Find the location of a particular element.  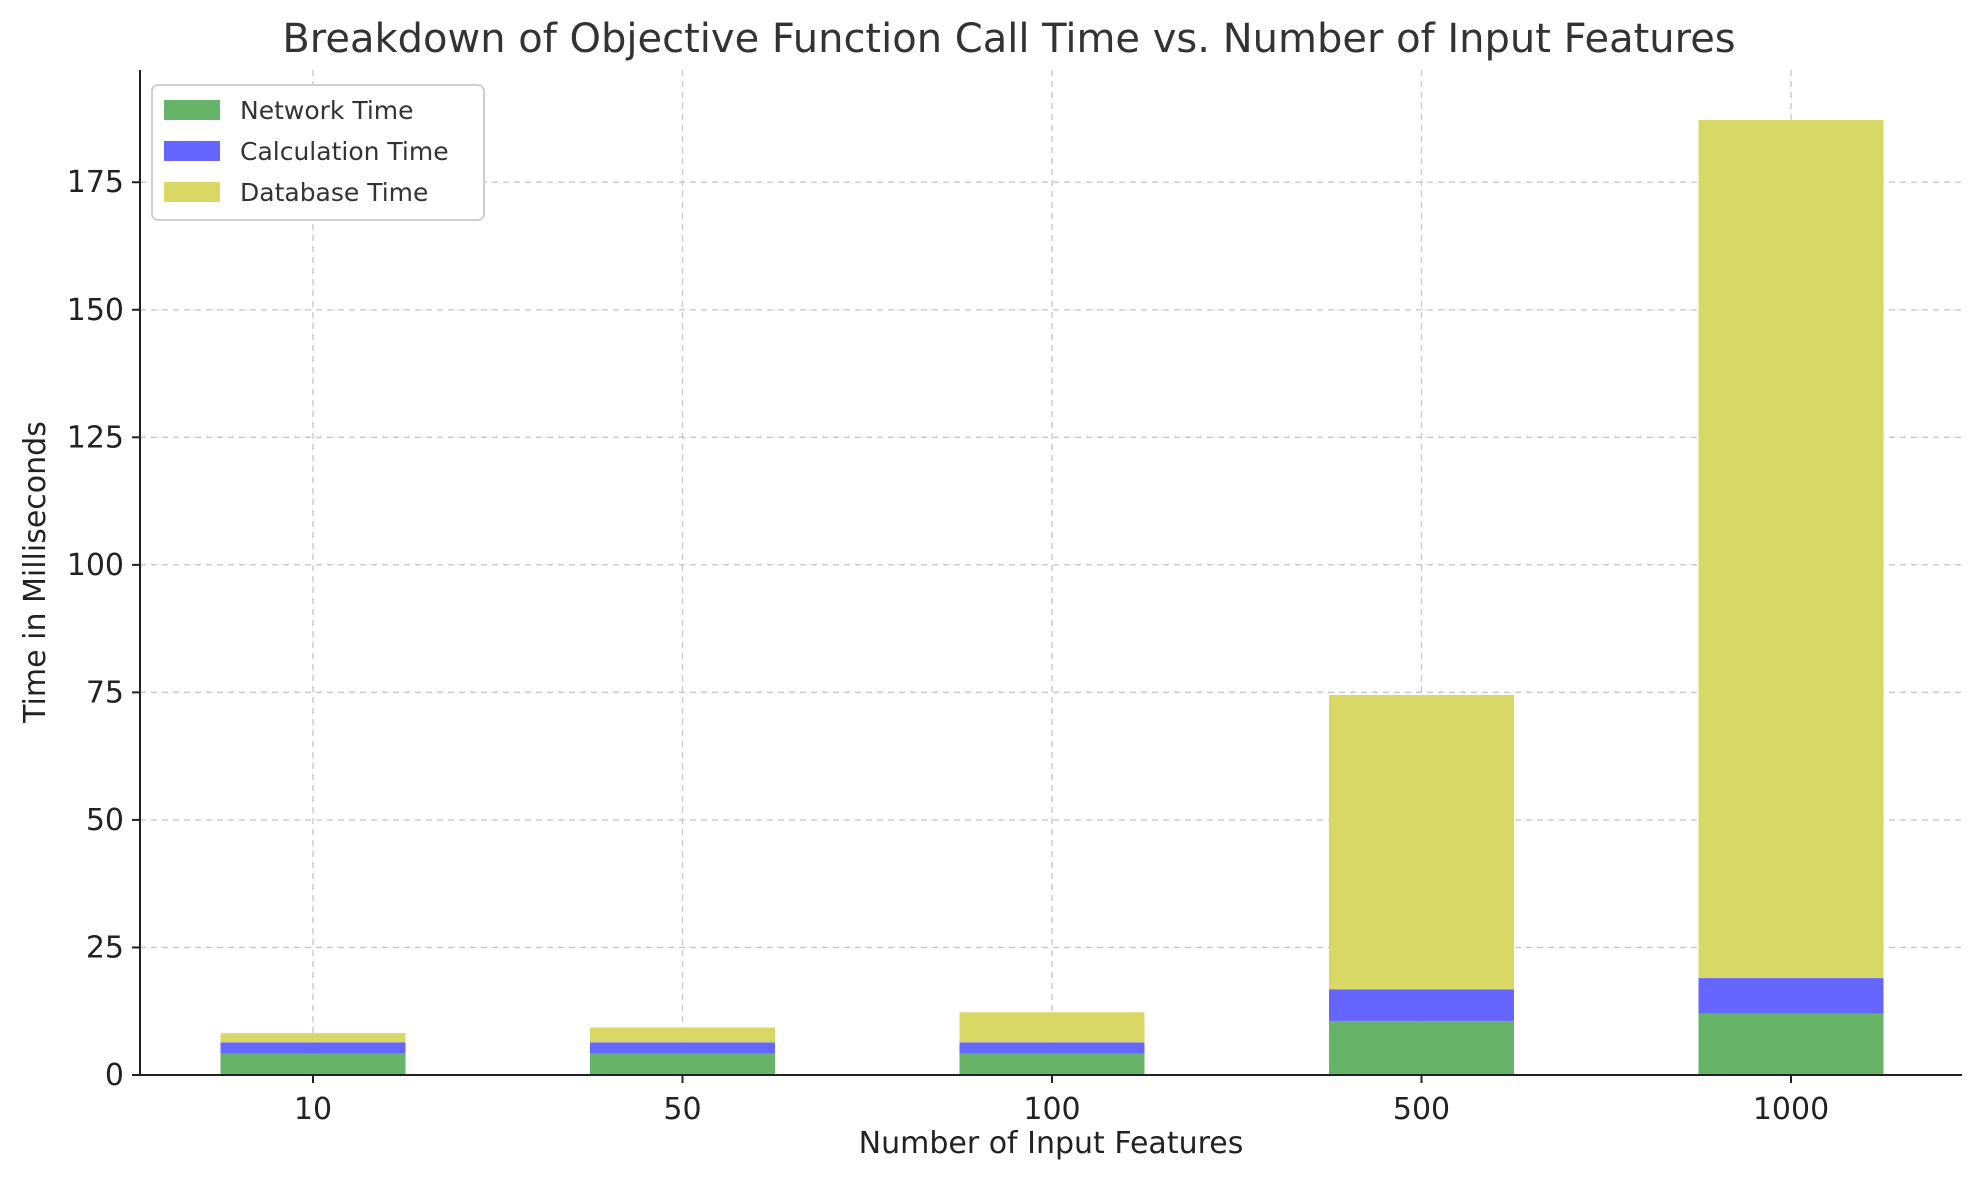

legend-swatch-network-time is located at coordinates (192, 110).